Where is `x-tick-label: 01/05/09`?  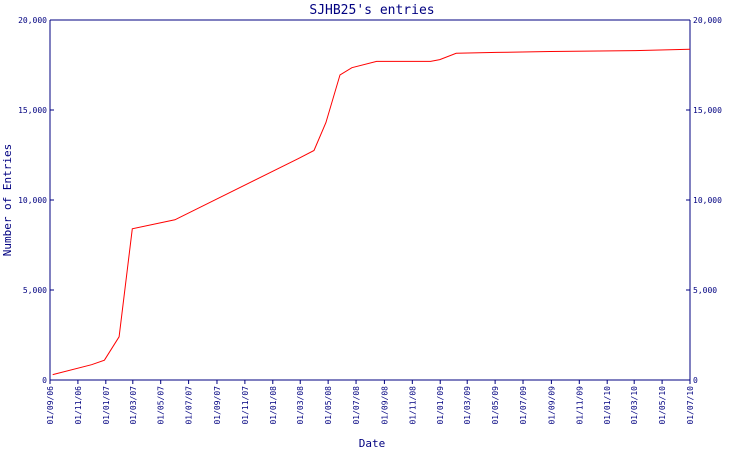
x-tick-label: 01/05/09 is located at coordinates (495, 405).